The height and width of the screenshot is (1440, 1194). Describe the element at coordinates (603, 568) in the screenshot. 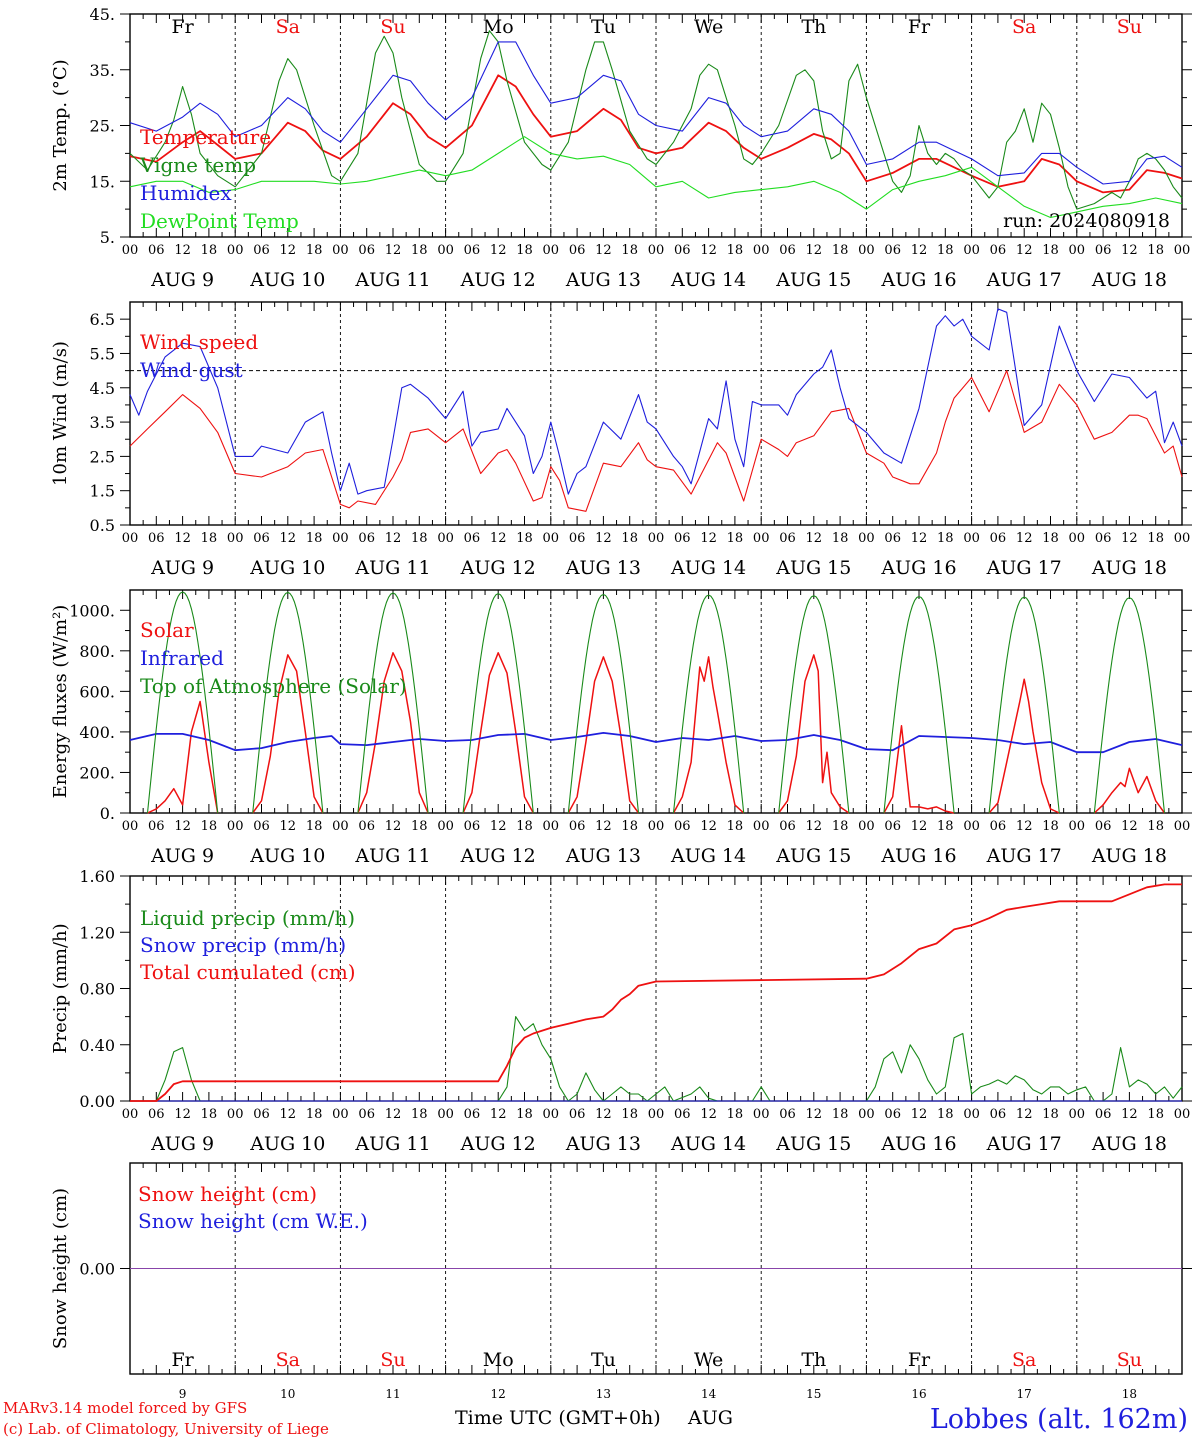

I see `date-label: AUG 13` at that location.